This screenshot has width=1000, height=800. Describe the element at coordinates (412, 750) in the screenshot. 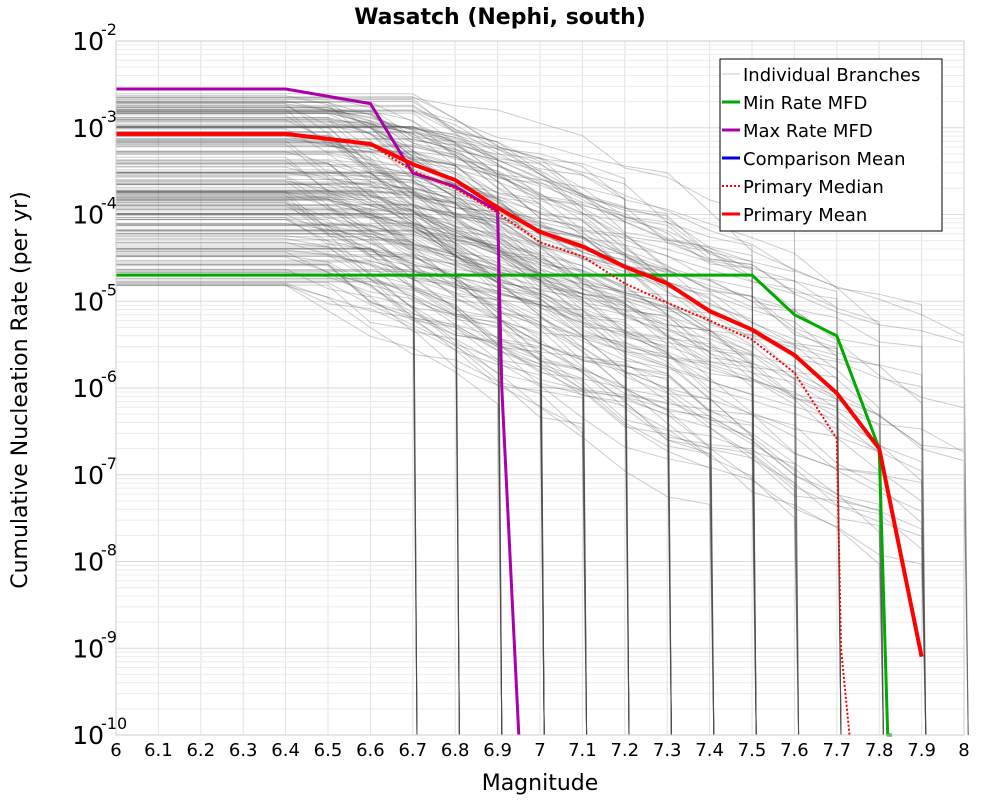

I see `x-tick-label: 6.7` at that location.